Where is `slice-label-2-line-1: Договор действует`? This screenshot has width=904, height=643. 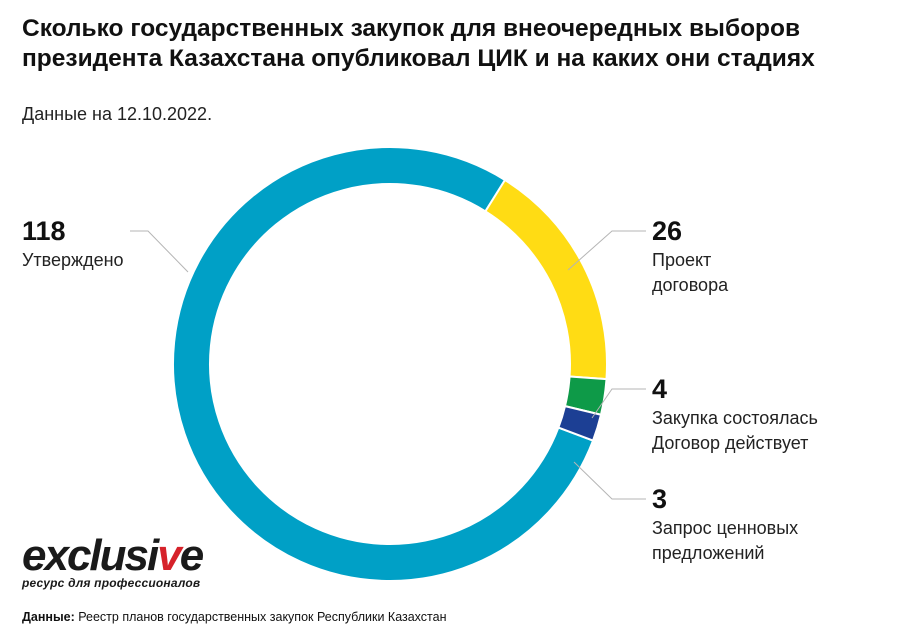 slice-label-2-line-1: Договор действует is located at coordinates (730, 443).